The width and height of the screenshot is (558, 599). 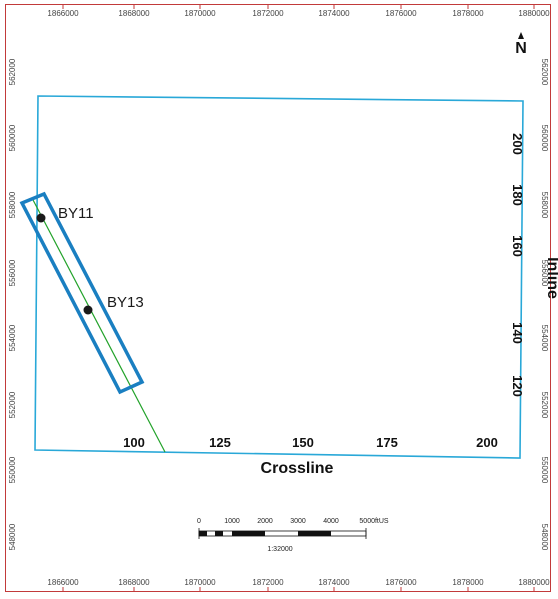 I want to click on scale-label: 4000, so click(x=331, y=521).